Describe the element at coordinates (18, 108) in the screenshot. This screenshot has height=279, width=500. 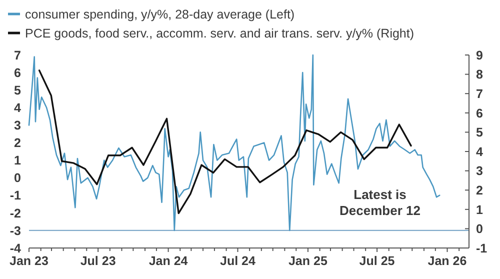
I see `y-tick-label: 4` at that location.